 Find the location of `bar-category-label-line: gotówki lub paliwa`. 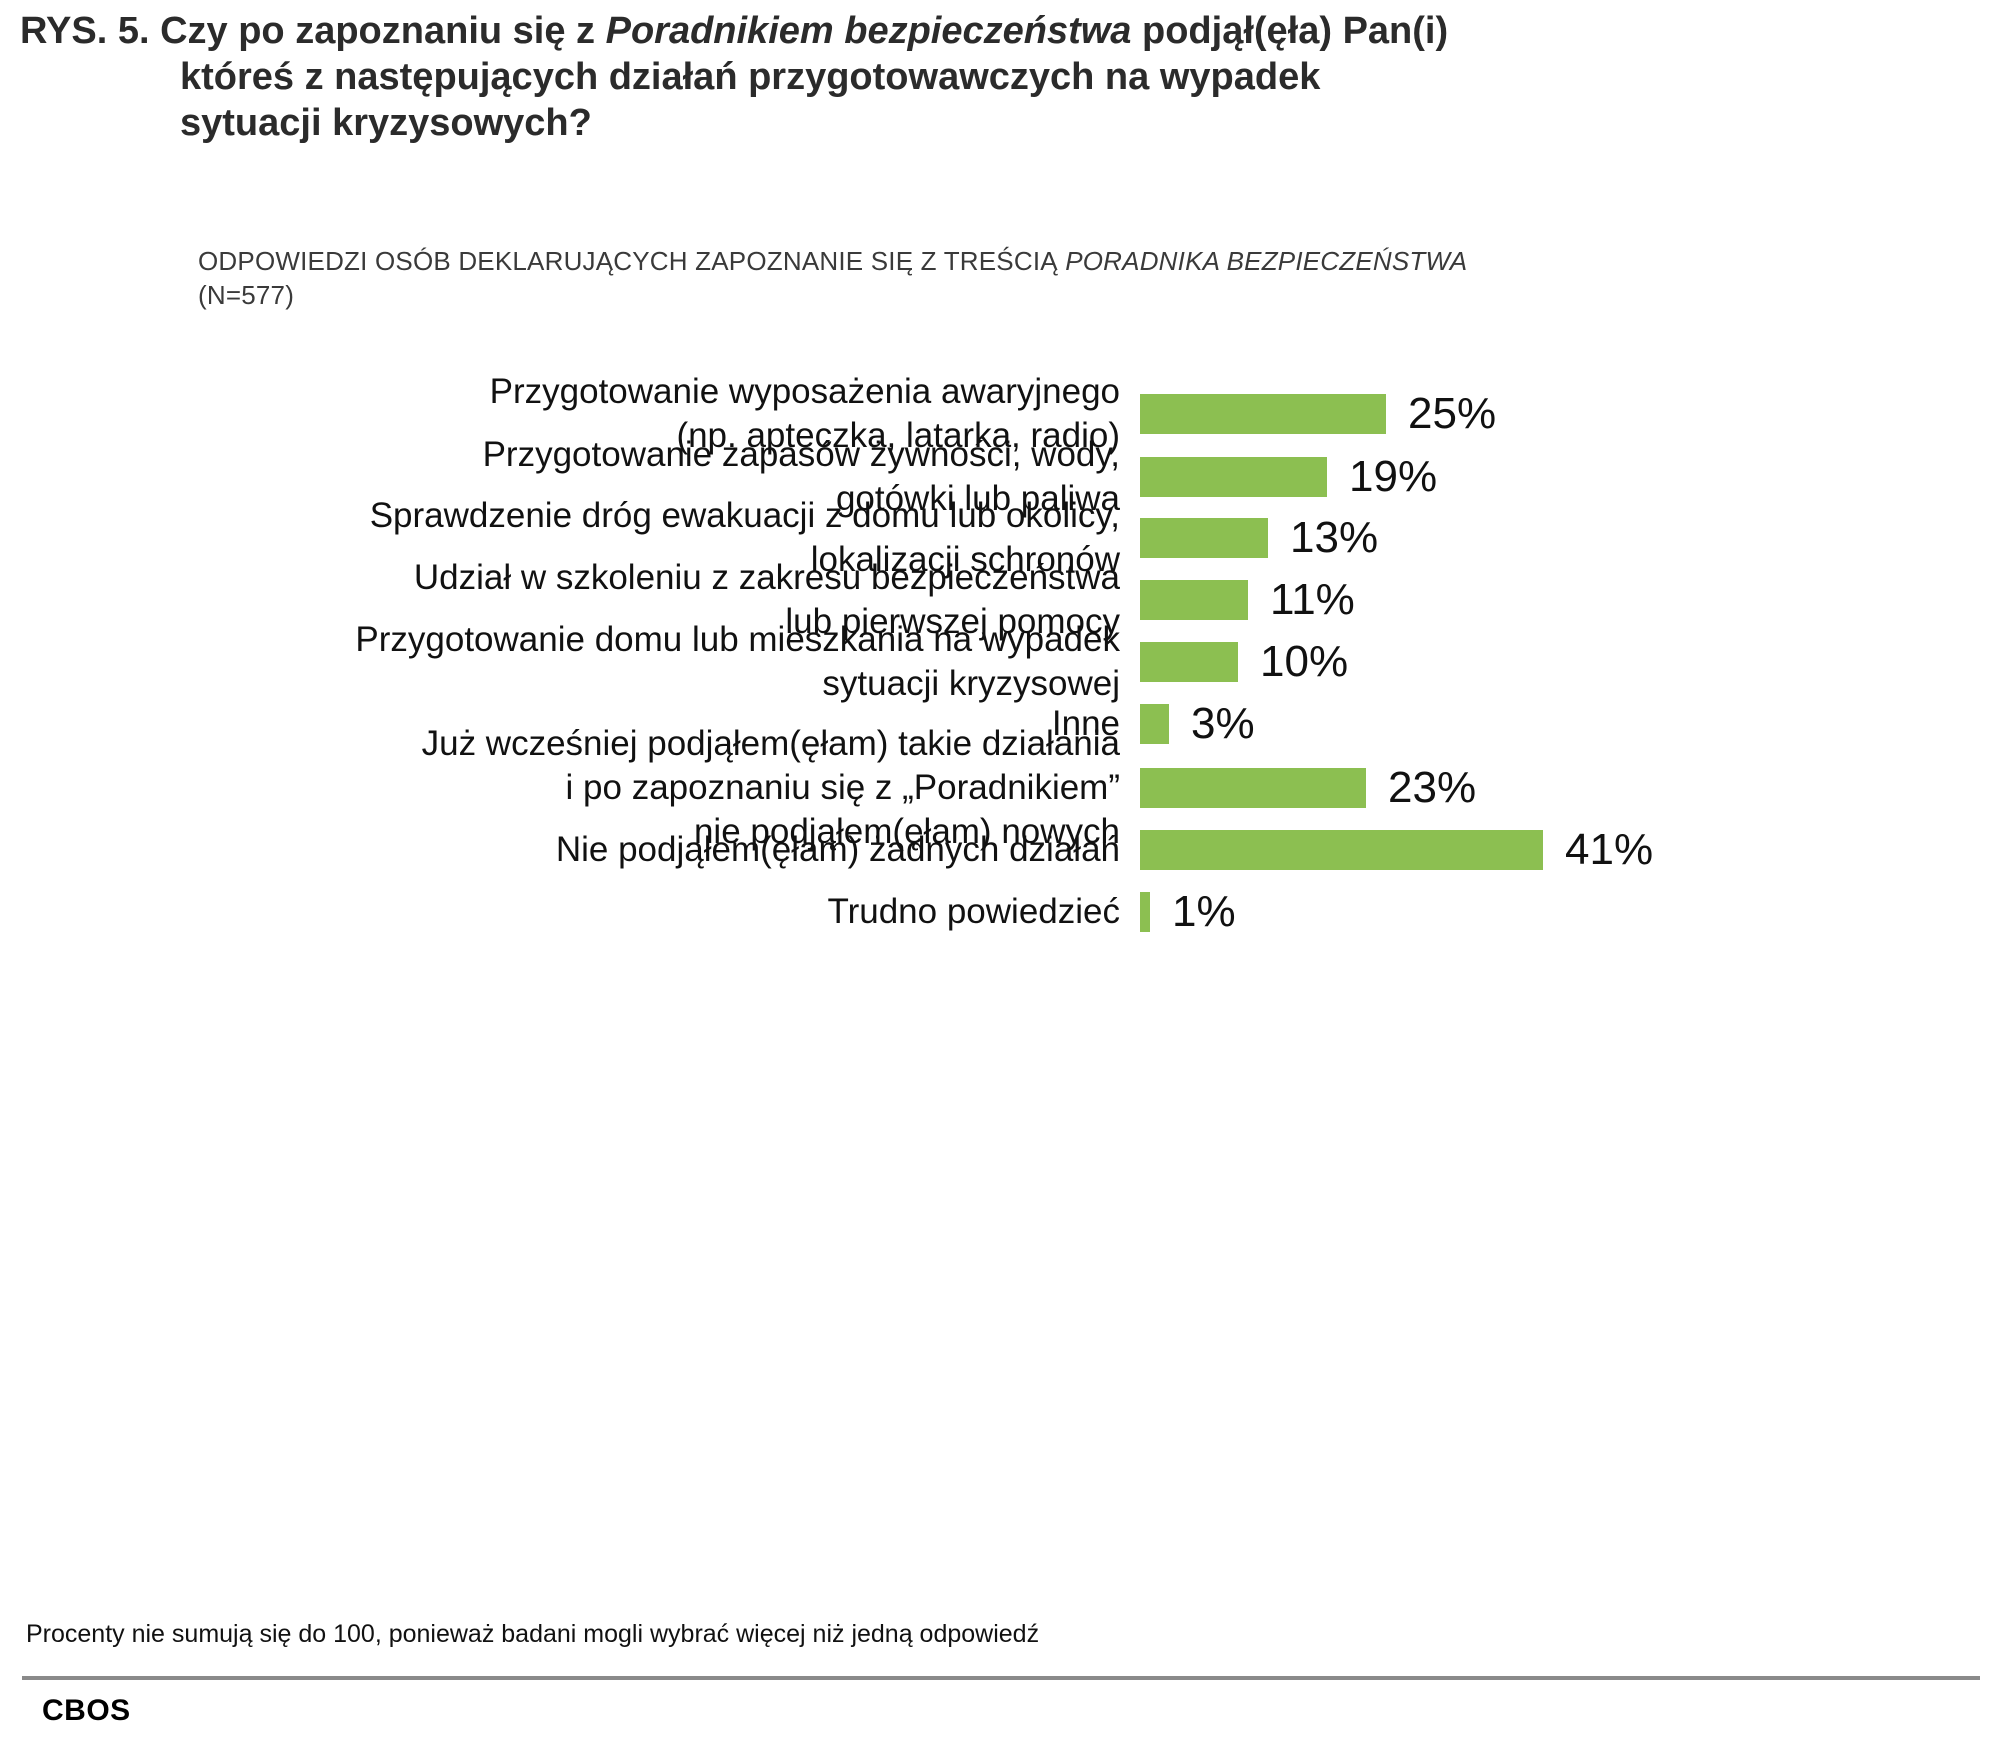

bar-category-label-line: gotówki lub paliwa is located at coordinates (977, 498).